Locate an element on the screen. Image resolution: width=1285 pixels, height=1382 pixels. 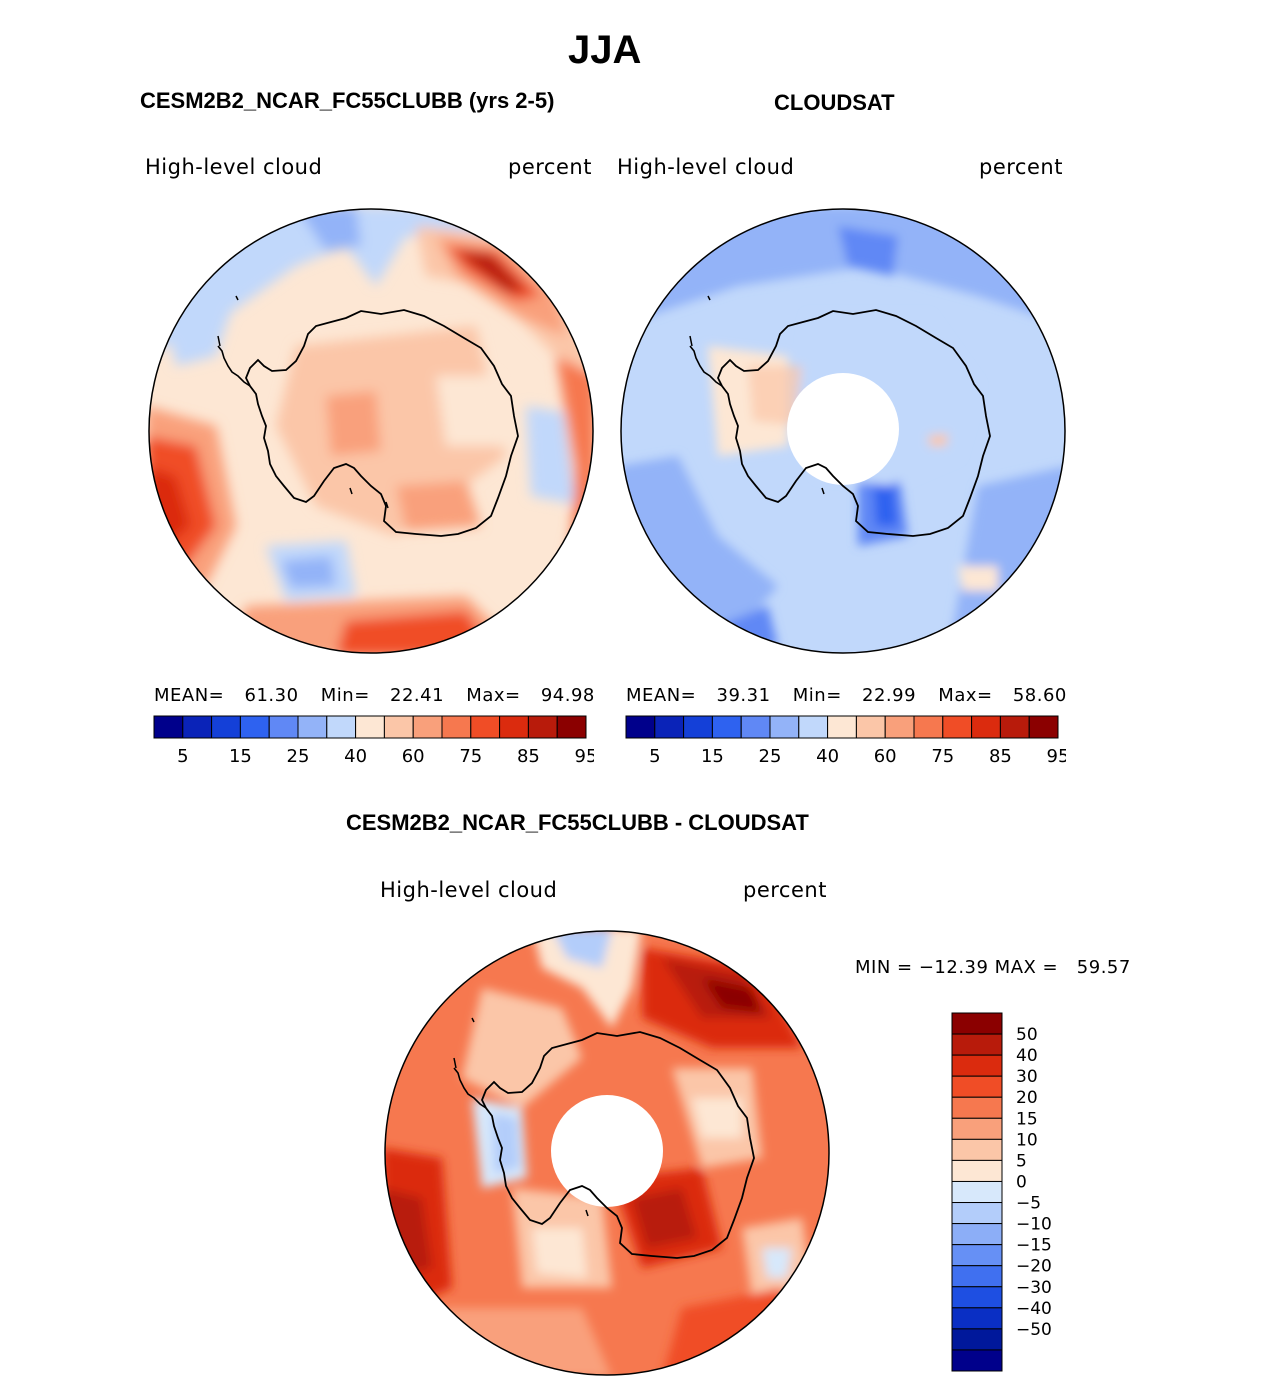
map-model is located at coordinates (371, 431).